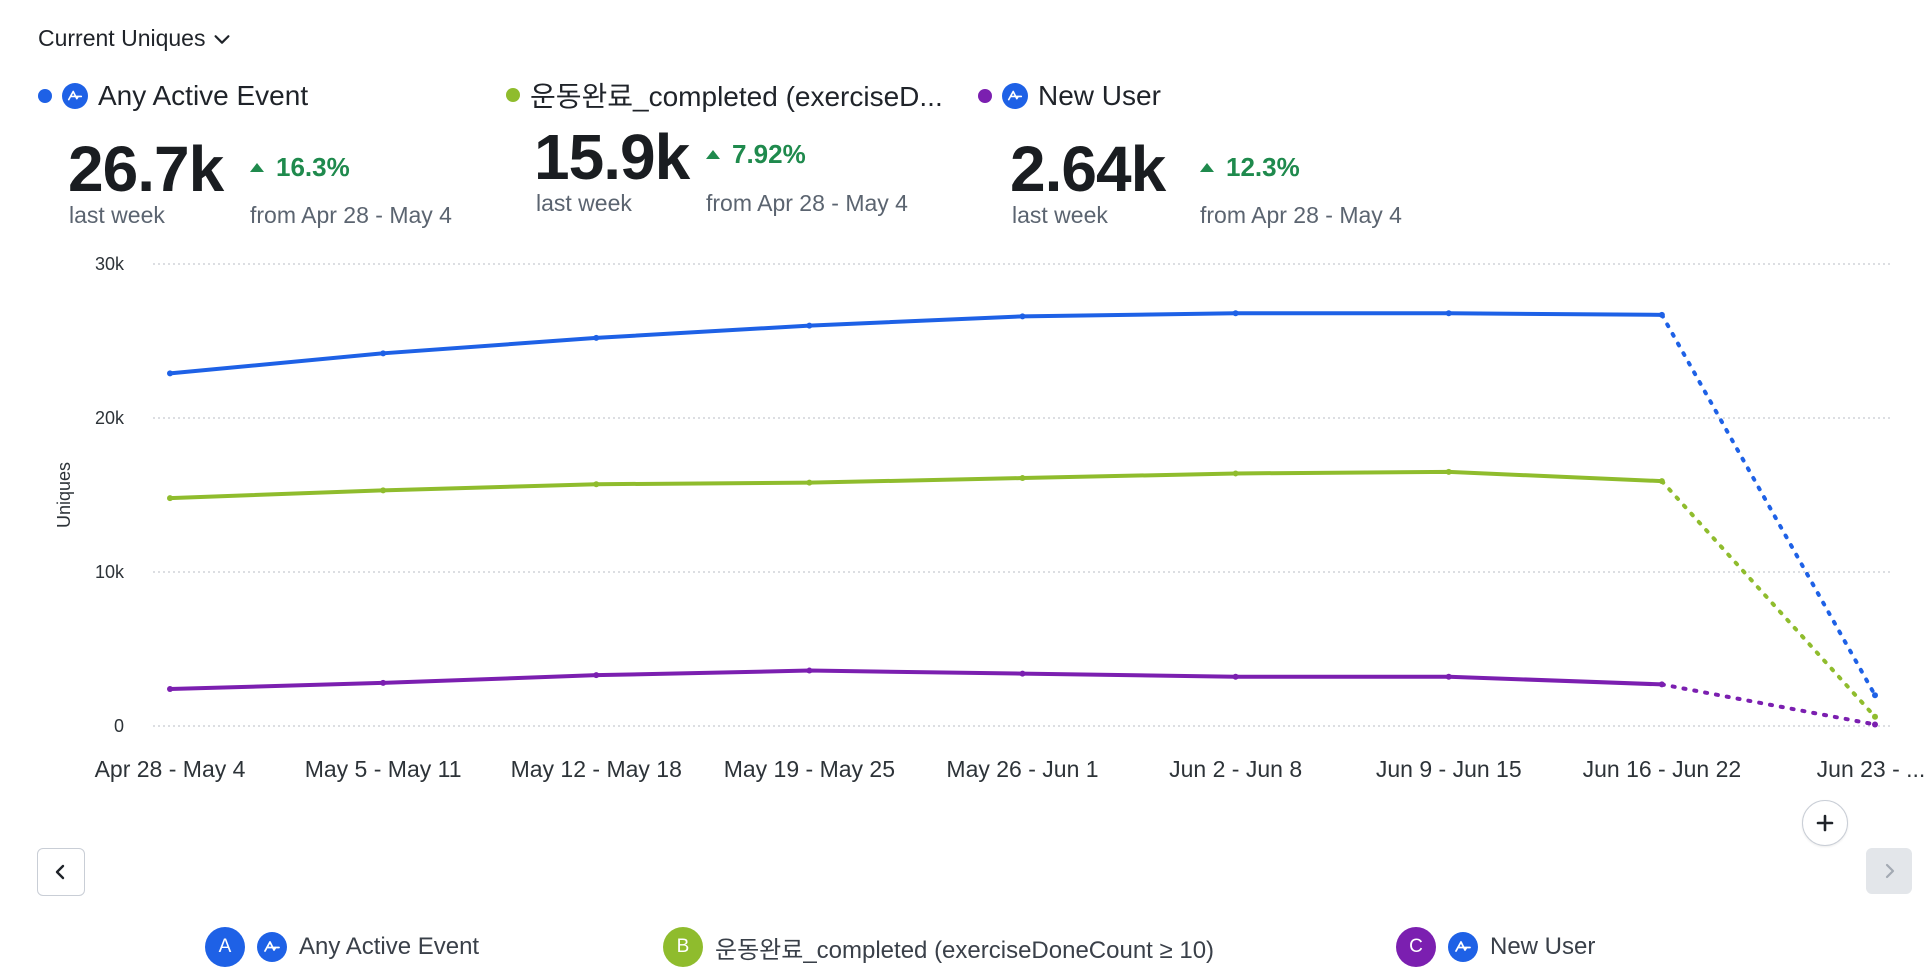  What do you see at coordinates (1022, 769) in the screenshot?
I see `x-tick-label: May 26 - Jun 1` at bounding box center [1022, 769].